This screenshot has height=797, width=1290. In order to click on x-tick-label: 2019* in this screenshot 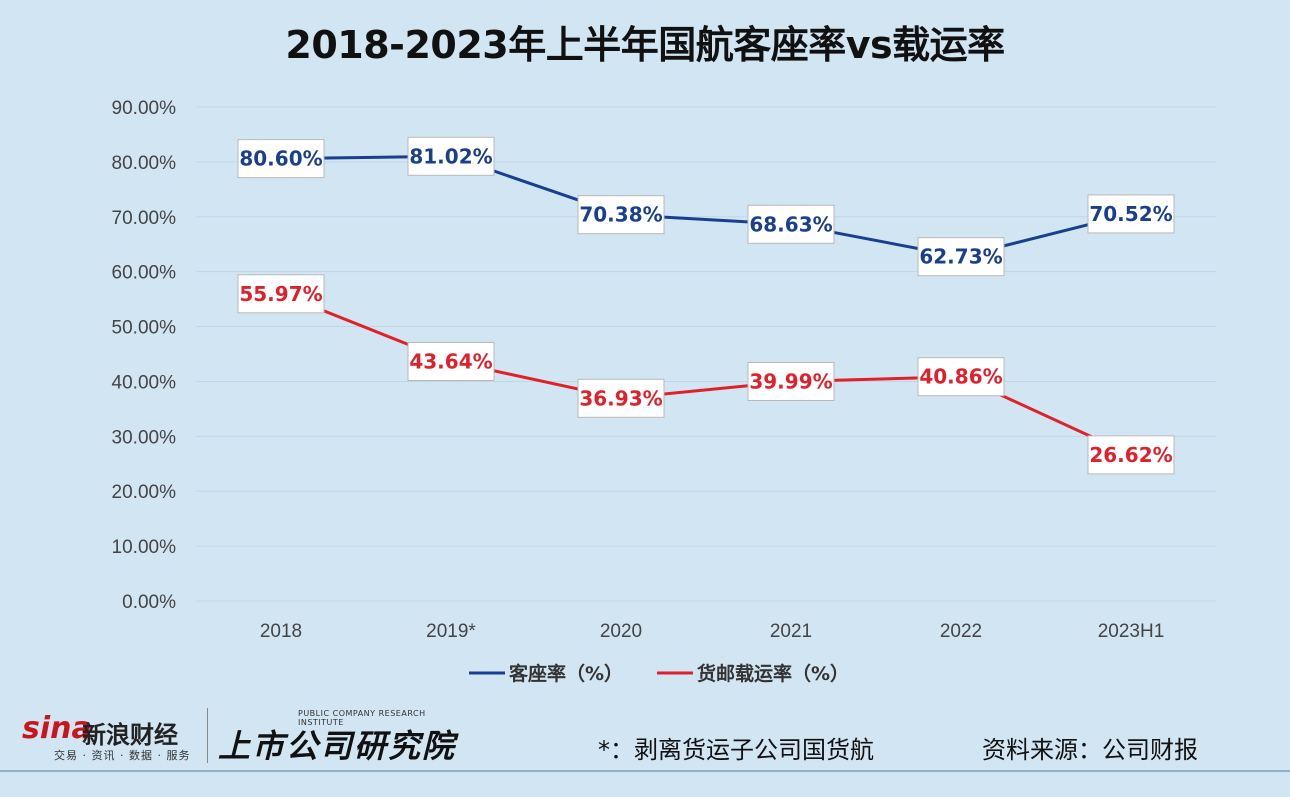, I will do `click(451, 631)`.